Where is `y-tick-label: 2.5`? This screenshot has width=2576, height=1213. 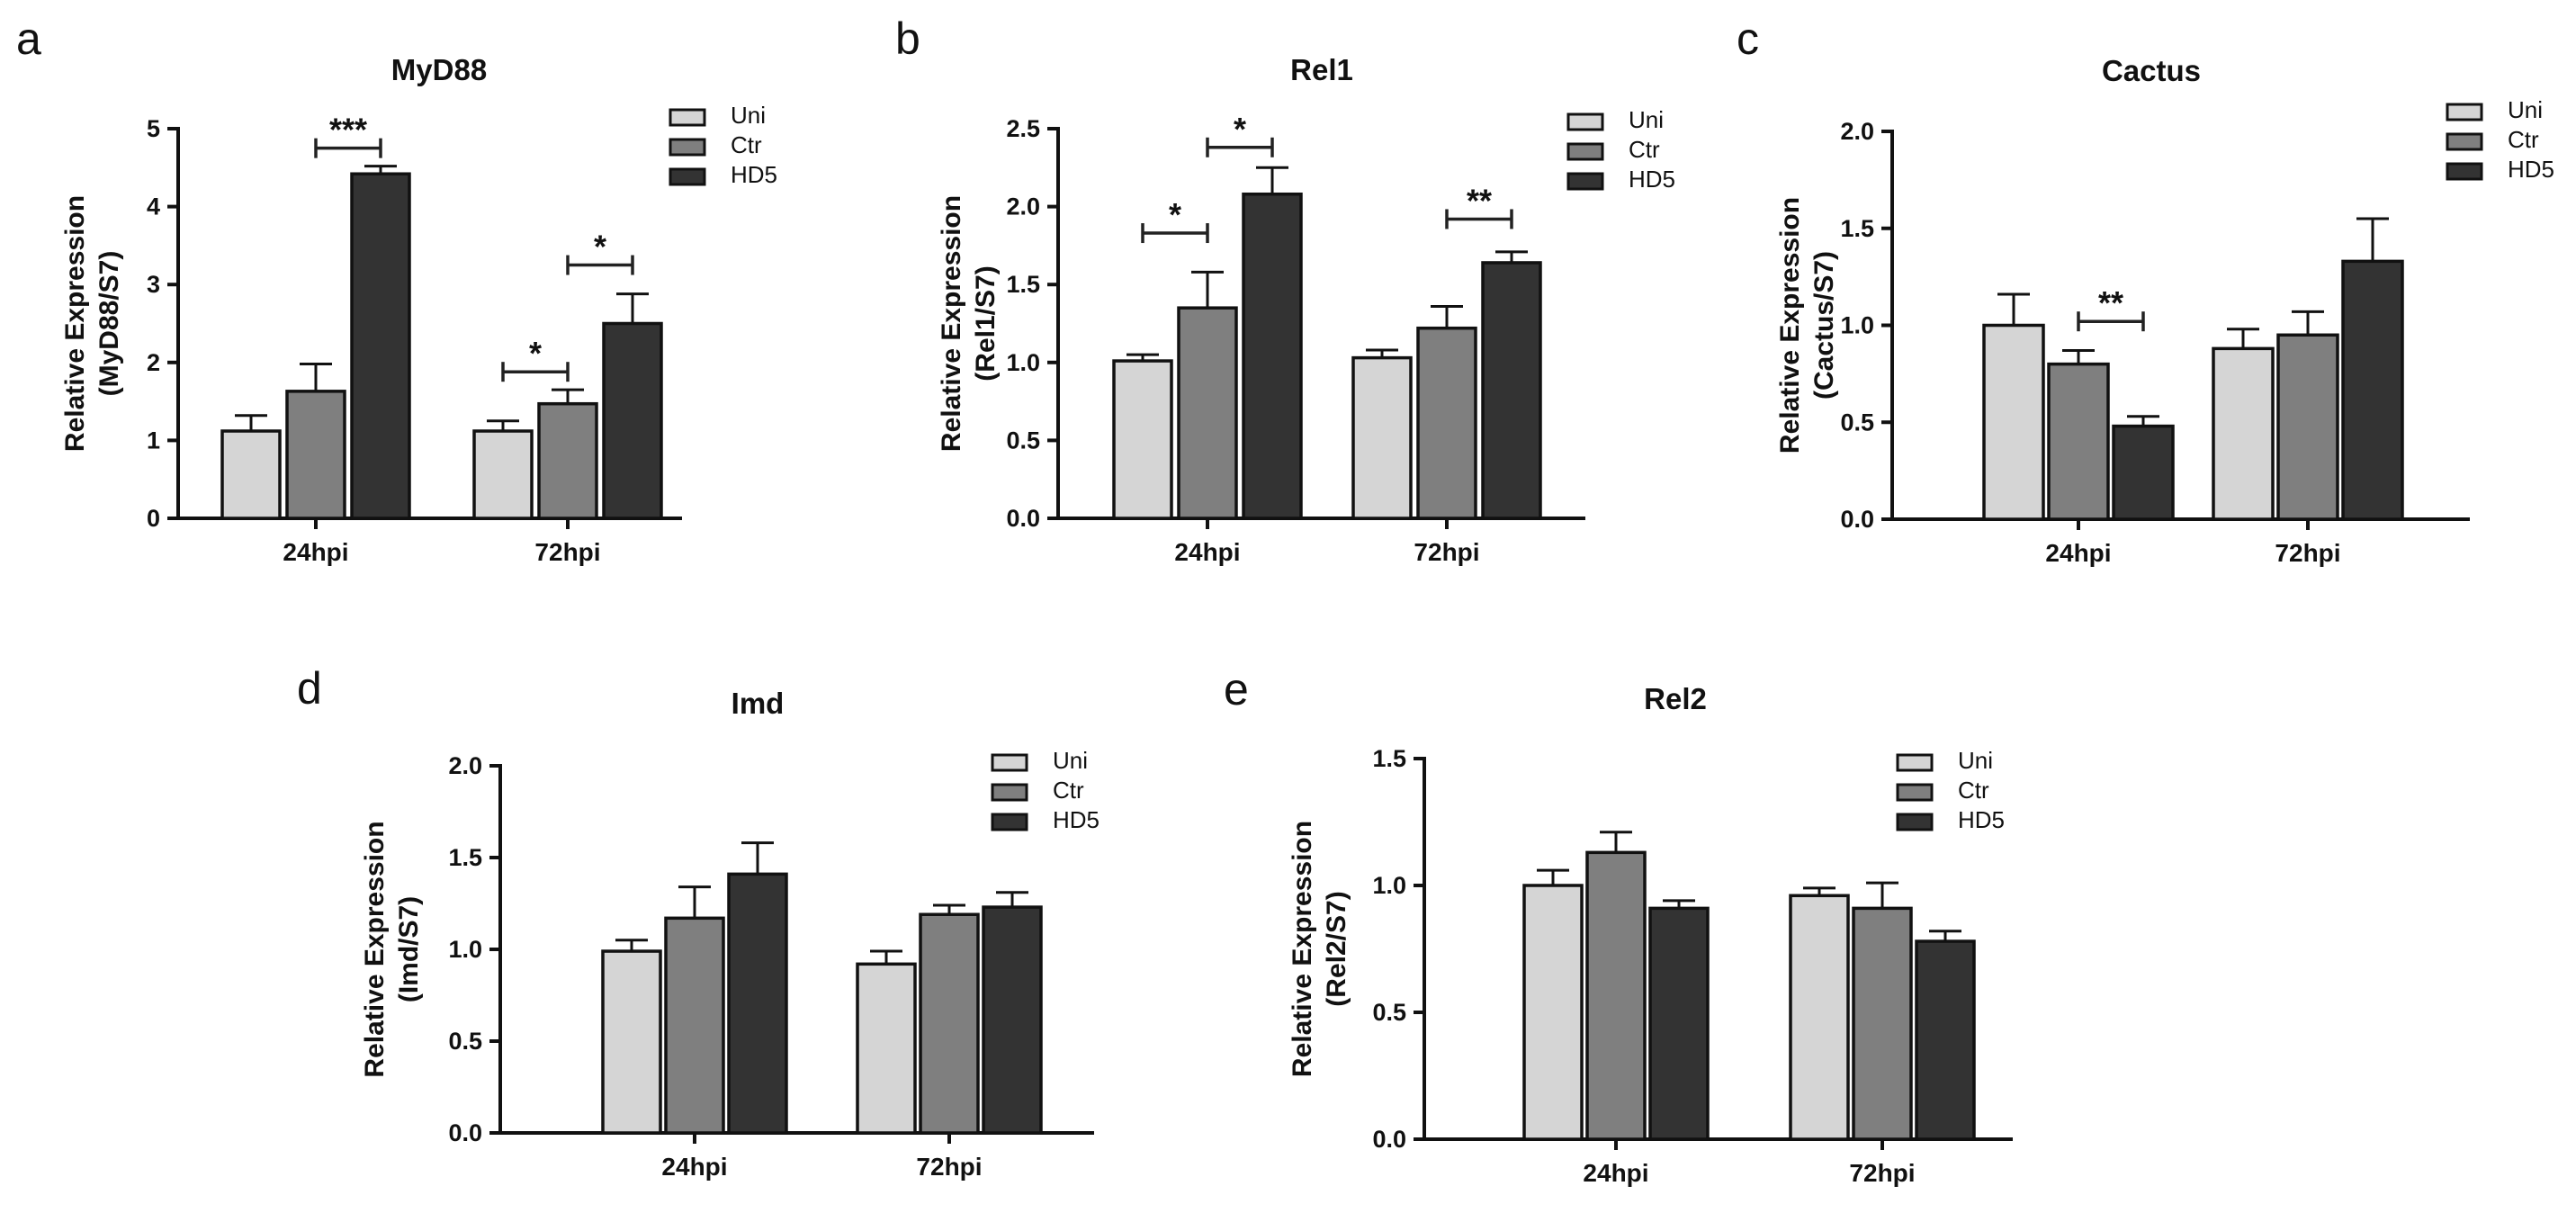
y-tick-label: 2.5 is located at coordinates (1023, 128).